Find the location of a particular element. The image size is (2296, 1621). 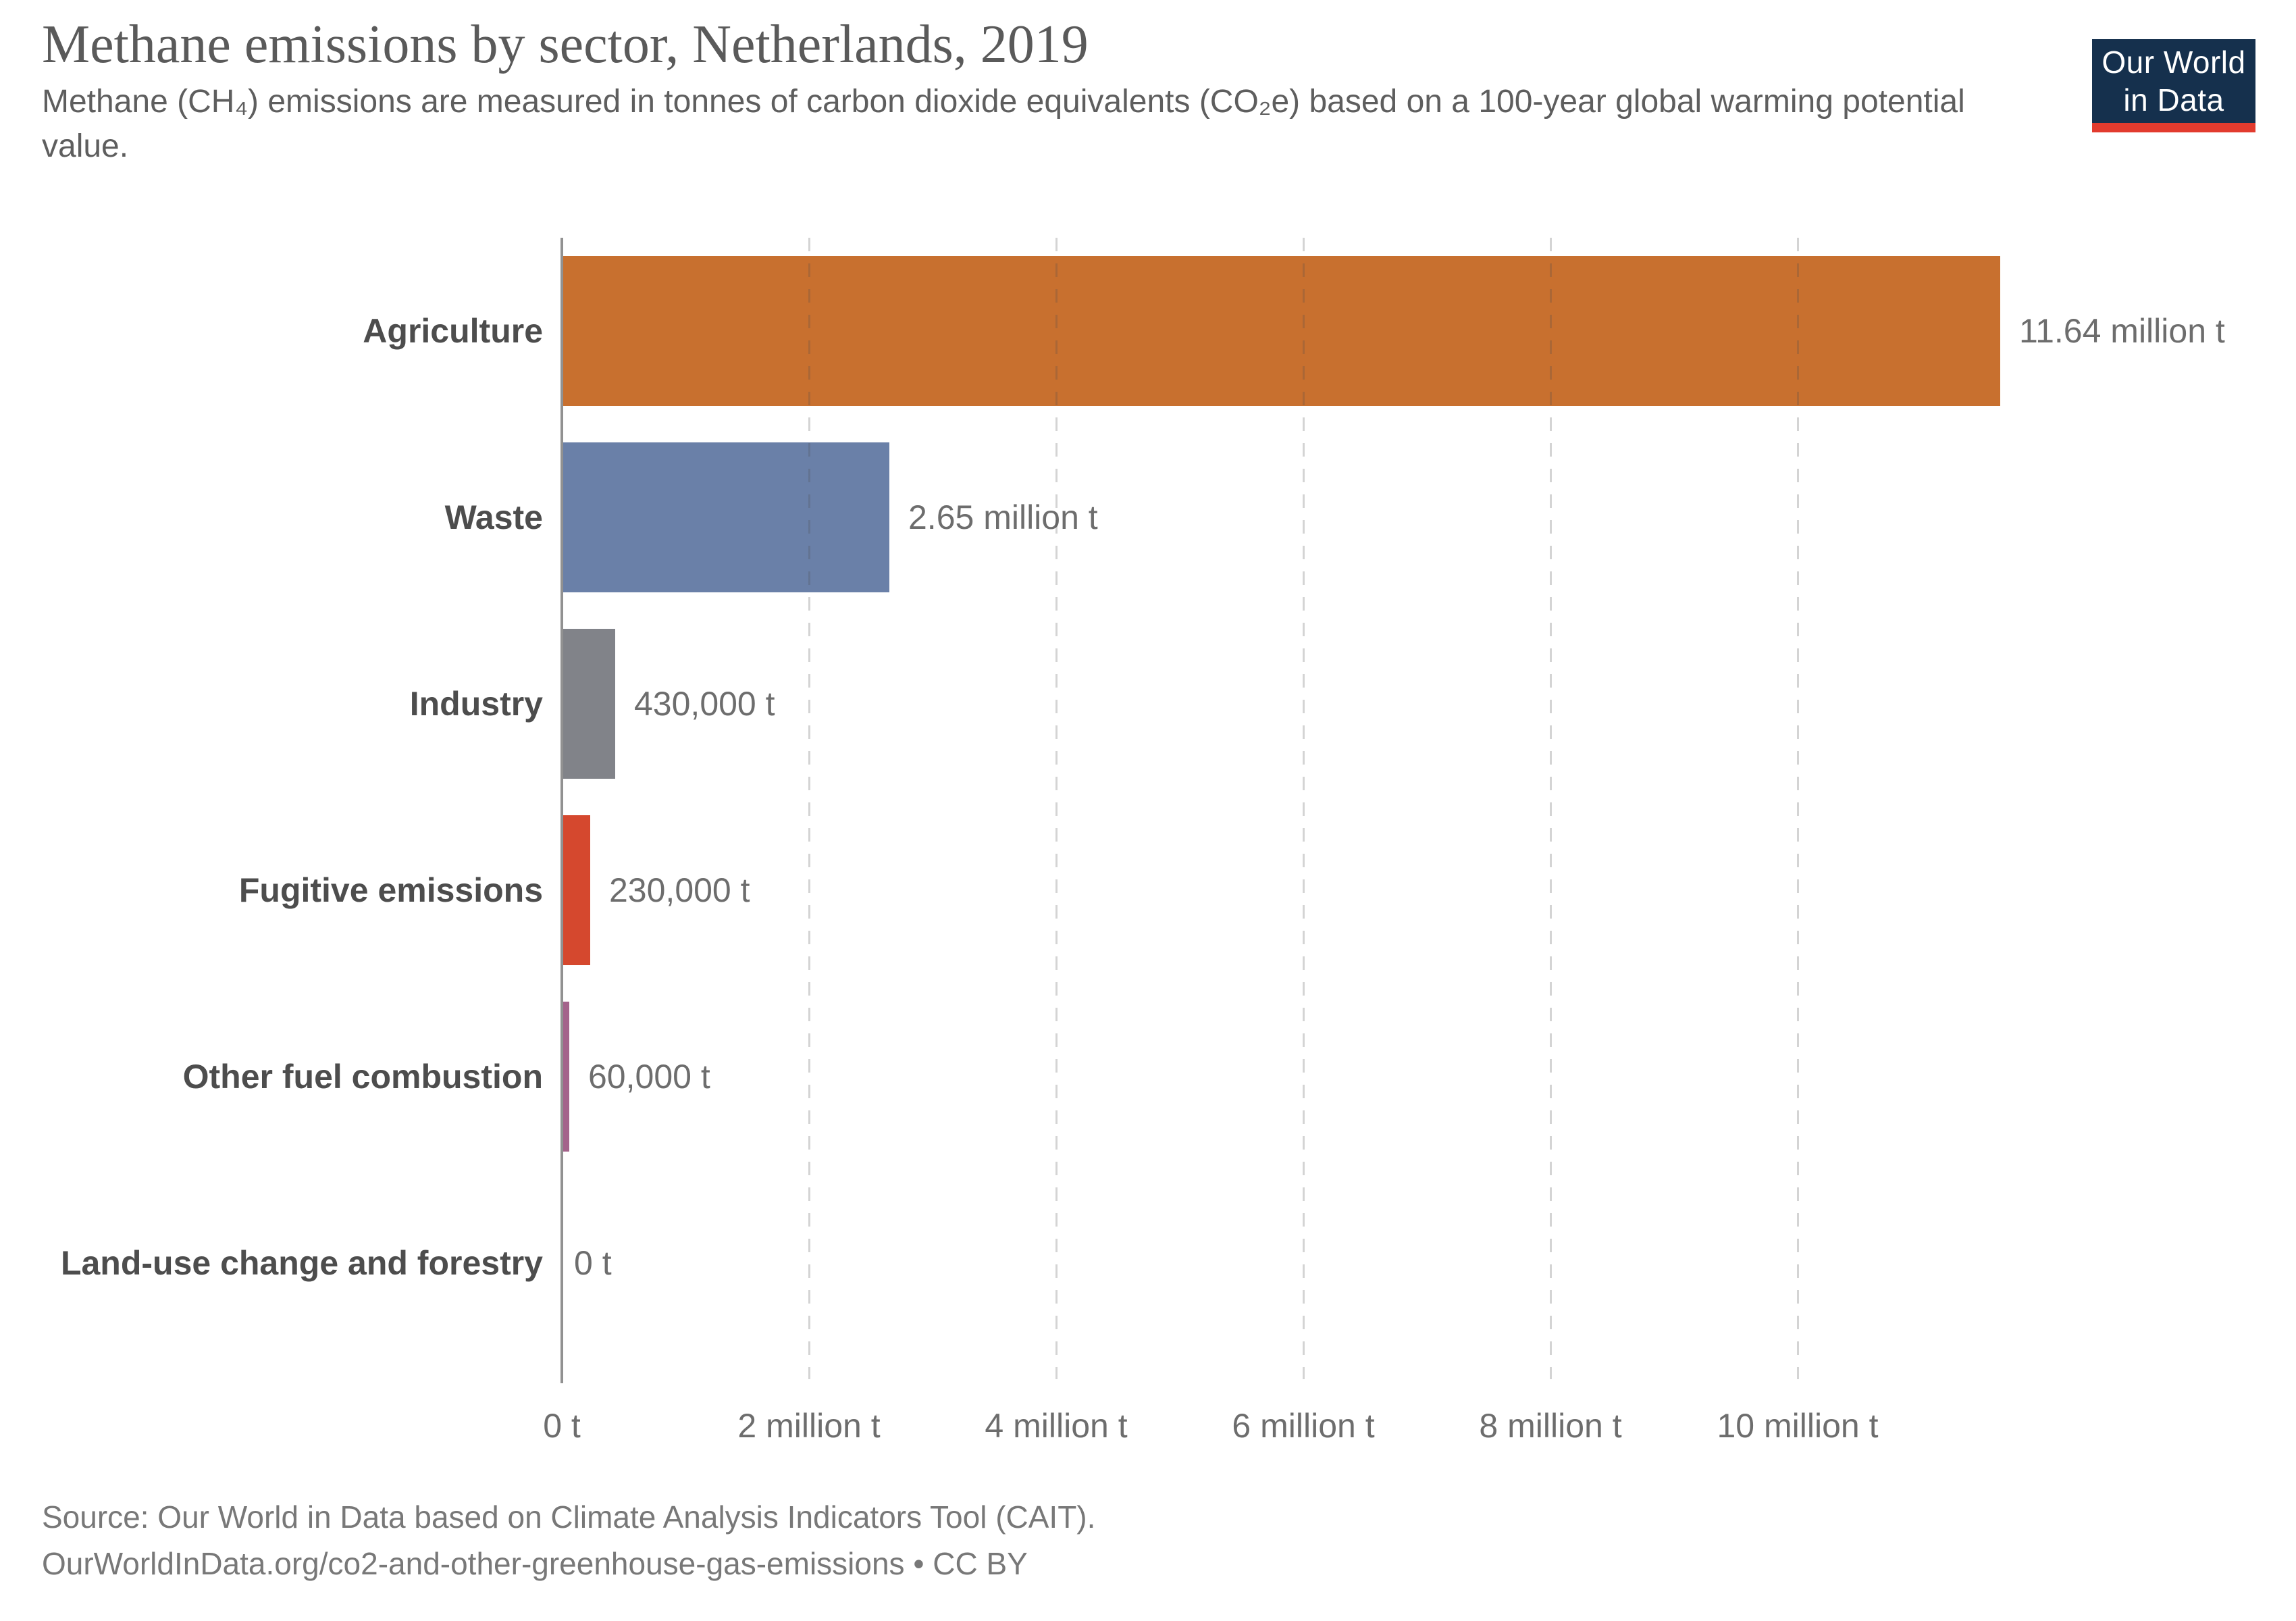

x-tick-label-4-million-t: 4 million t is located at coordinates (1056, 1426).